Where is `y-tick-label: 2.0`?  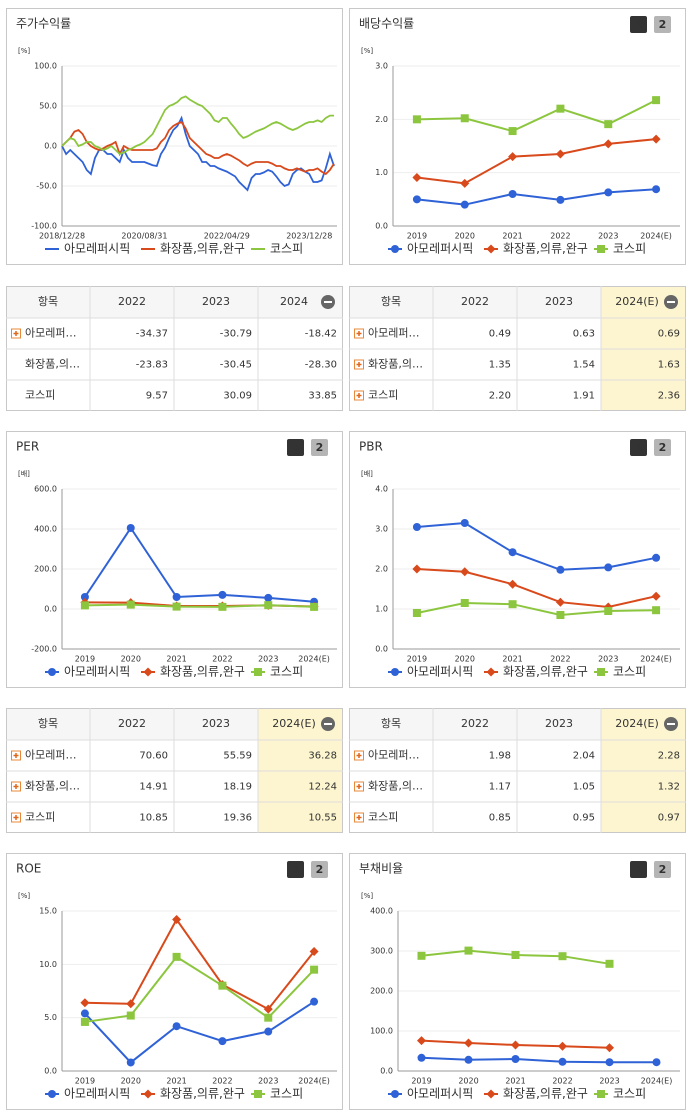 y-tick-label: 2.0 is located at coordinates (381, 119).